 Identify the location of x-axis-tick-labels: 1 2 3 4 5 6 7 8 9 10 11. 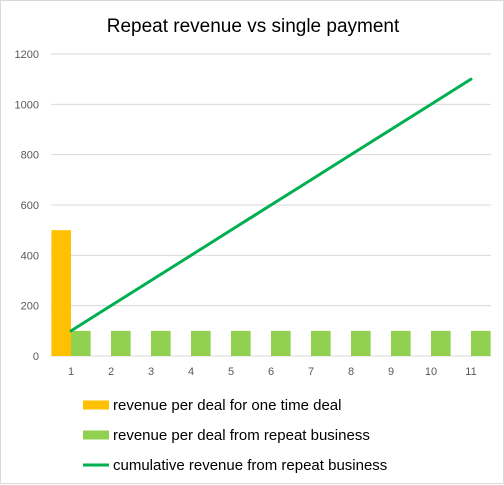
(272, 372).